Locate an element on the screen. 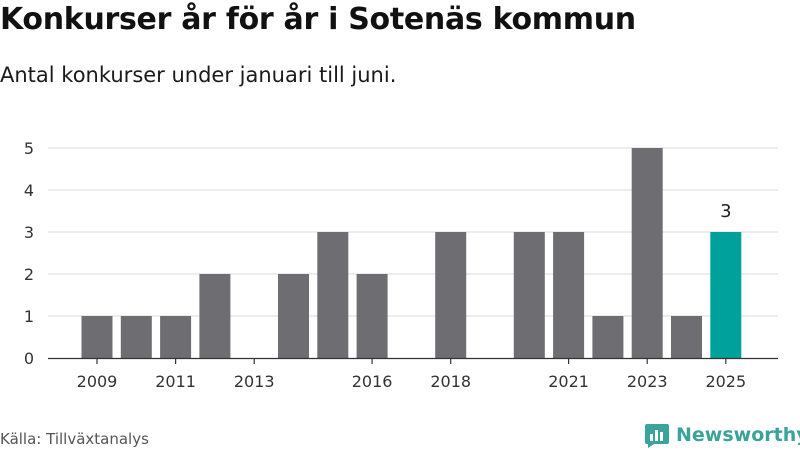 This screenshot has width=800, height=450. data-labels: 3 is located at coordinates (725, 211).